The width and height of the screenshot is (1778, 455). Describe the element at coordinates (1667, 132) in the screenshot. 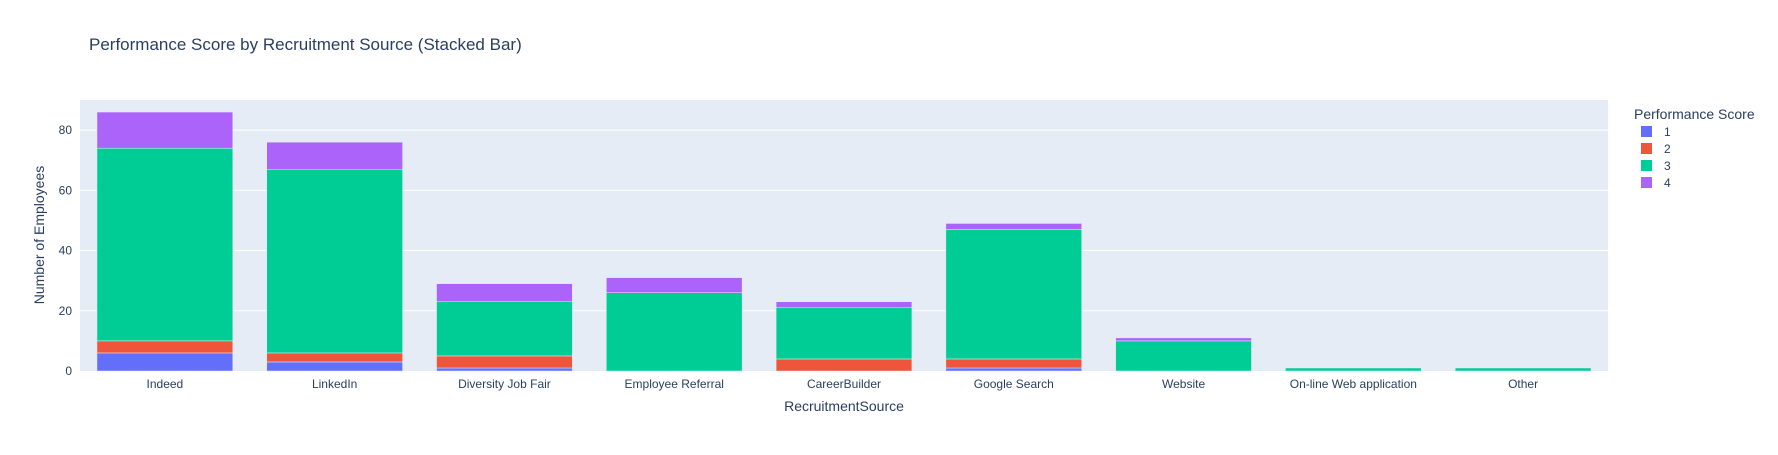

I see `legend-label: 1` at that location.